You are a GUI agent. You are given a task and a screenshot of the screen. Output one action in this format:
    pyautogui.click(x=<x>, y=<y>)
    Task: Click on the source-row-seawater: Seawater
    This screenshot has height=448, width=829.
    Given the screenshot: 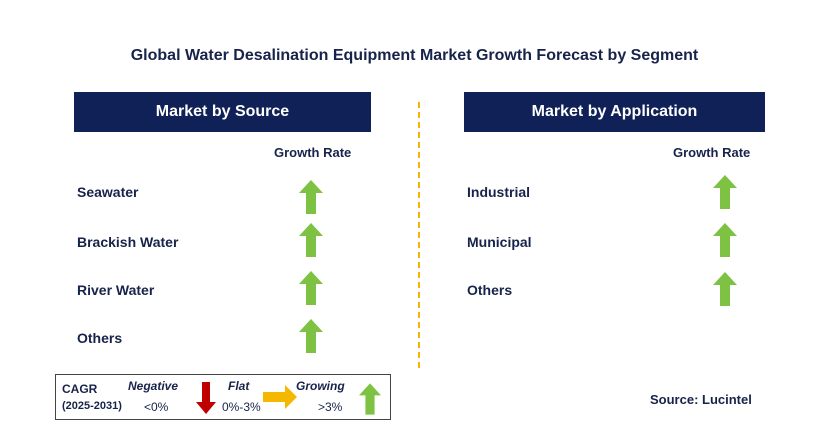 What is the action you would take?
    pyautogui.click(x=108, y=192)
    